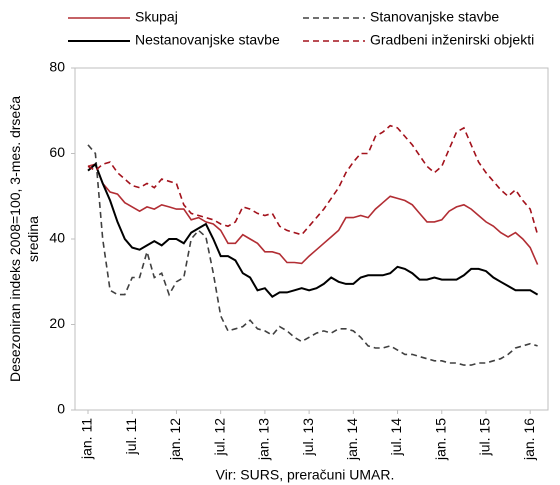  I want to click on x-tick-label: jan. 12, so click(175, 439).